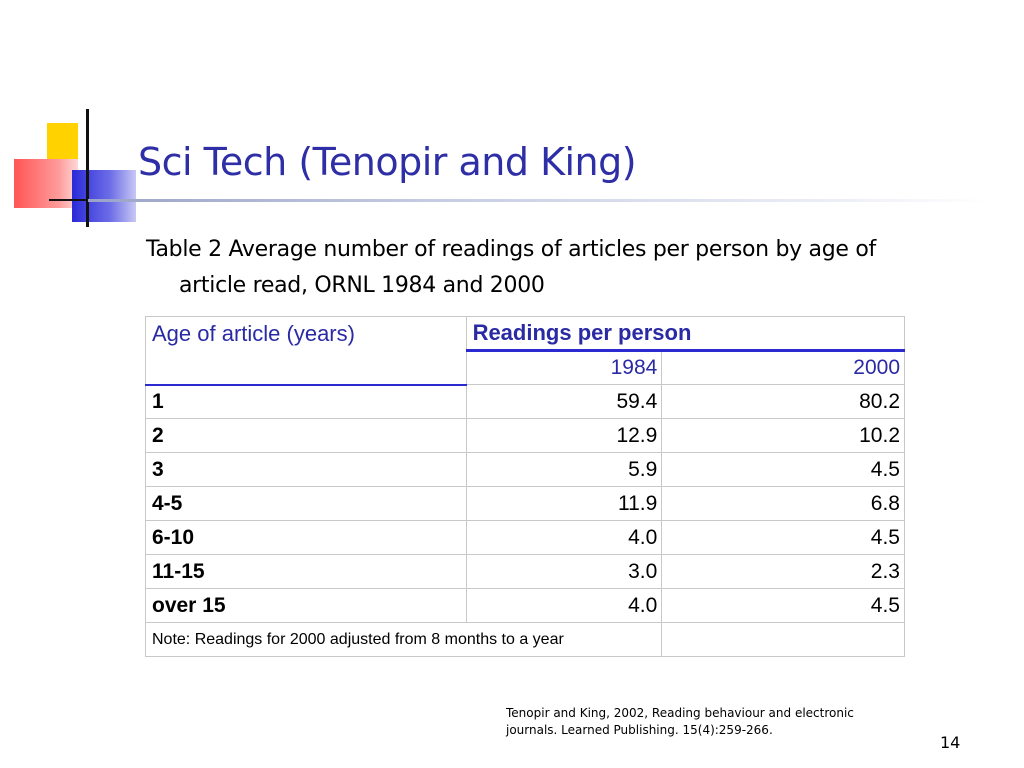 The width and height of the screenshot is (1024, 768). I want to click on table-row: 4-5 11.9 6.8, so click(525, 503).